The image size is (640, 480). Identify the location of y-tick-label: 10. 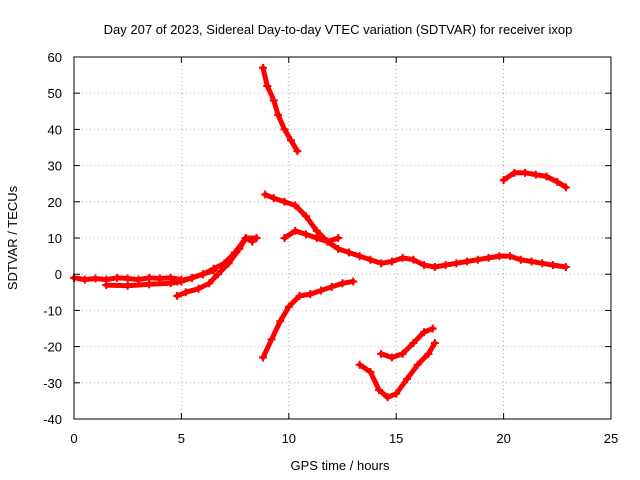
(55, 238).